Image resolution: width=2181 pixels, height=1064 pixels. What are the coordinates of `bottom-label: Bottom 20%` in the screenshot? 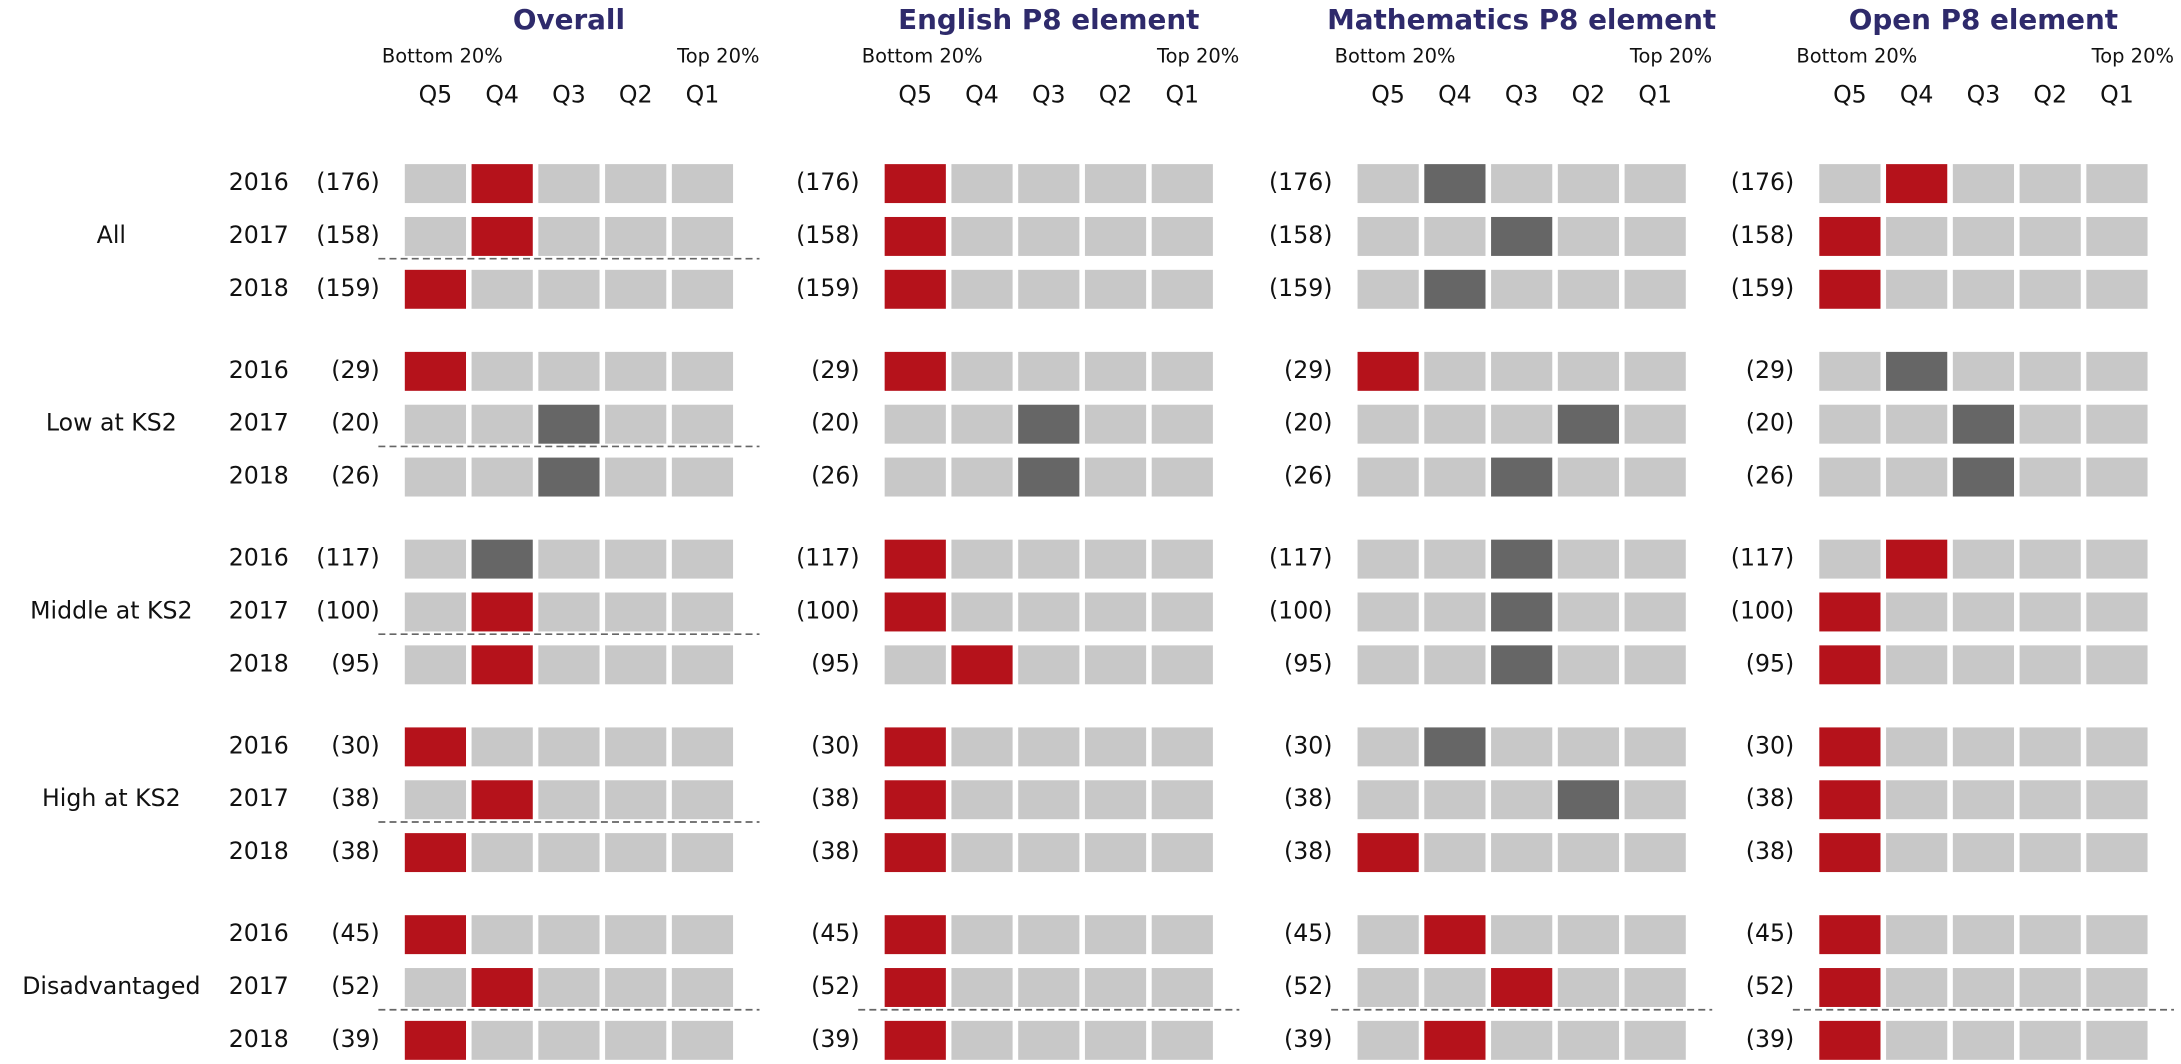 It's located at (442, 56).